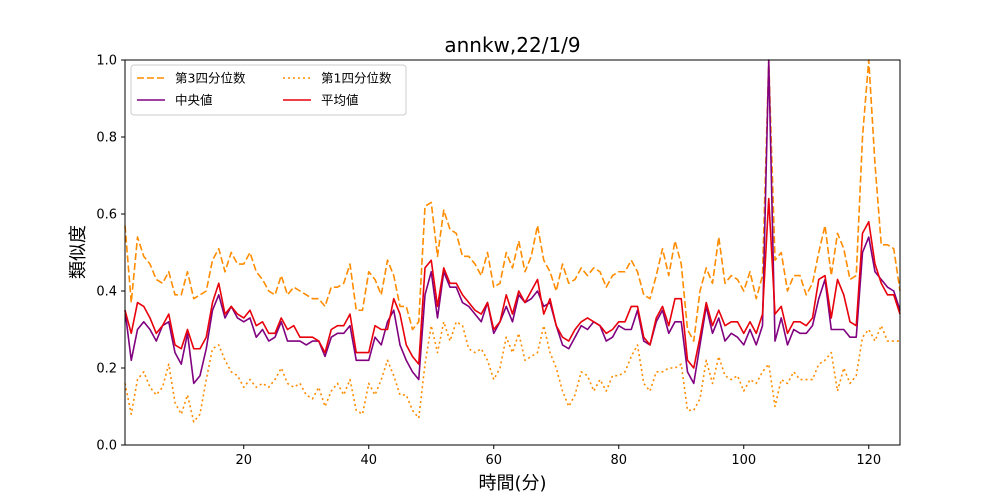  What do you see at coordinates (512, 483) in the screenshot?
I see `x-axis-label: 時間(分)` at bounding box center [512, 483].